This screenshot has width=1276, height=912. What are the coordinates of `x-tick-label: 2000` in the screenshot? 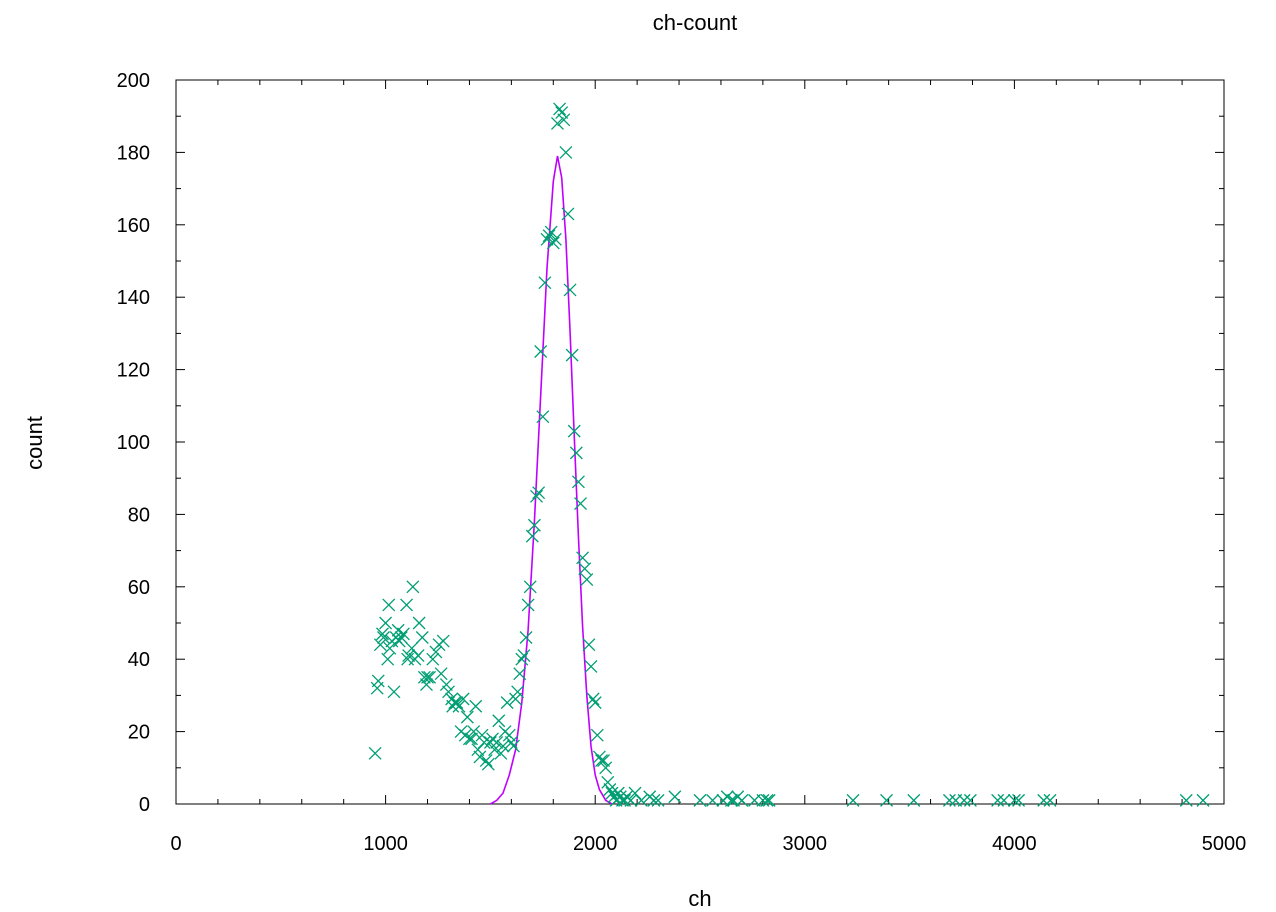 It's located at (595, 844).